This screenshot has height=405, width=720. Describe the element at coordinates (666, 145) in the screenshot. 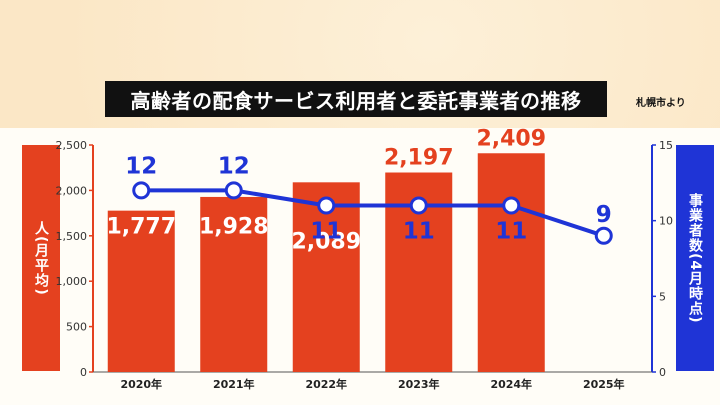

I see `right-tick-label: 15` at that location.